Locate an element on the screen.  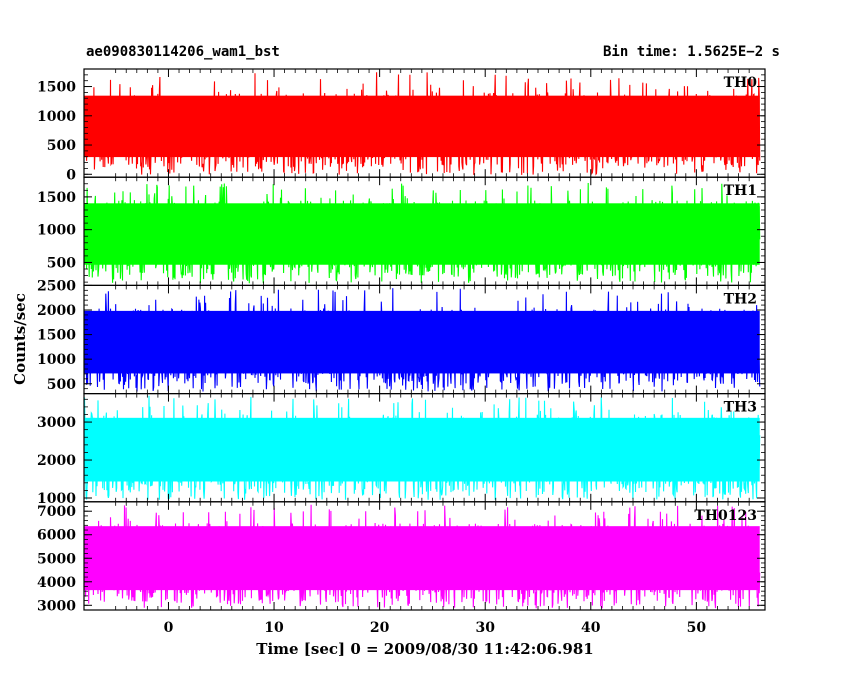
series-label-th0123: TH0123 is located at coordinates (725, 516).